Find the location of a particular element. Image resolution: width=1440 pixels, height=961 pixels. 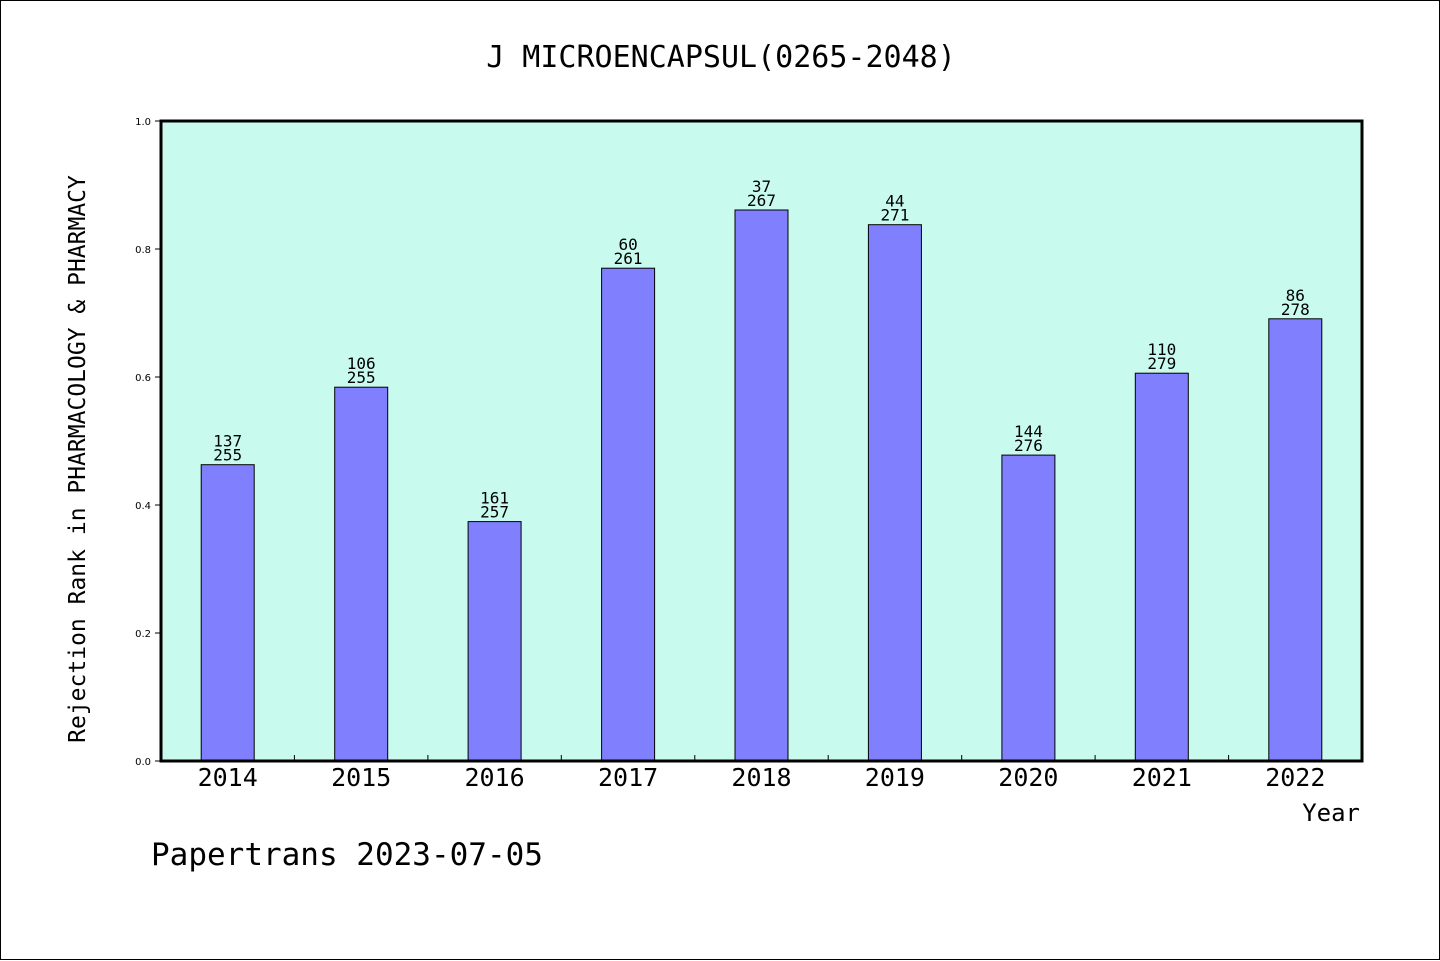

y-tick-label: 0.2 is located at coordinates (143, 634).